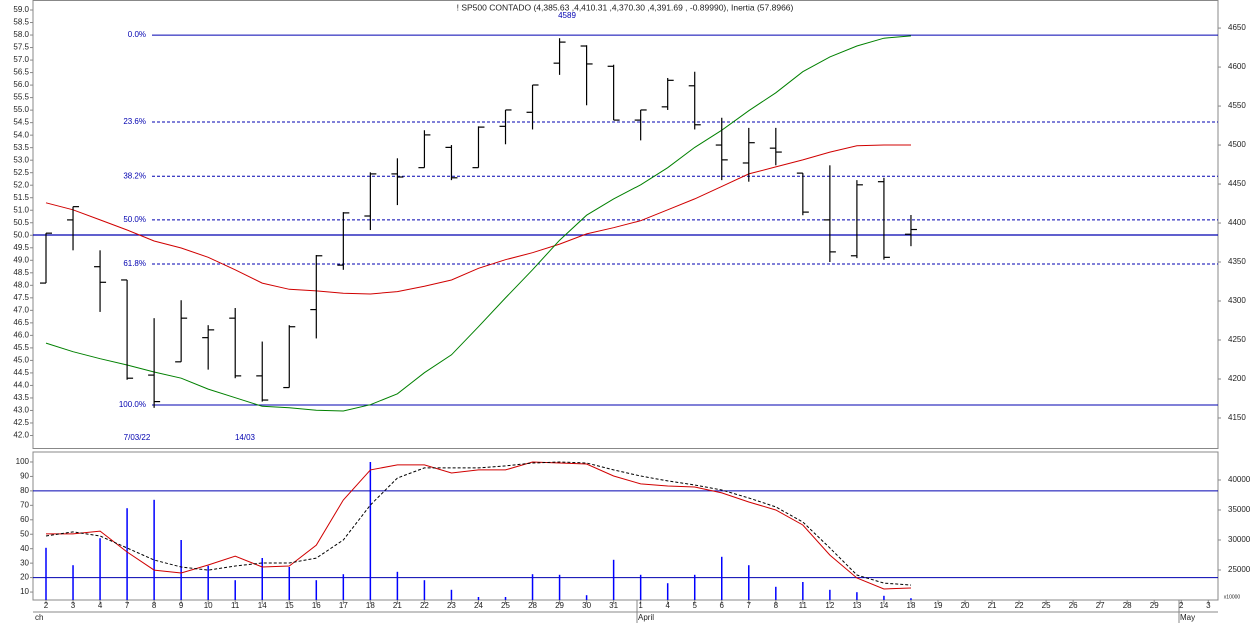 The image size is (1250, 623). Describe the element at coordinates (1100, 605) in the screenshot. I see `x-tick-label: 27` at that location.